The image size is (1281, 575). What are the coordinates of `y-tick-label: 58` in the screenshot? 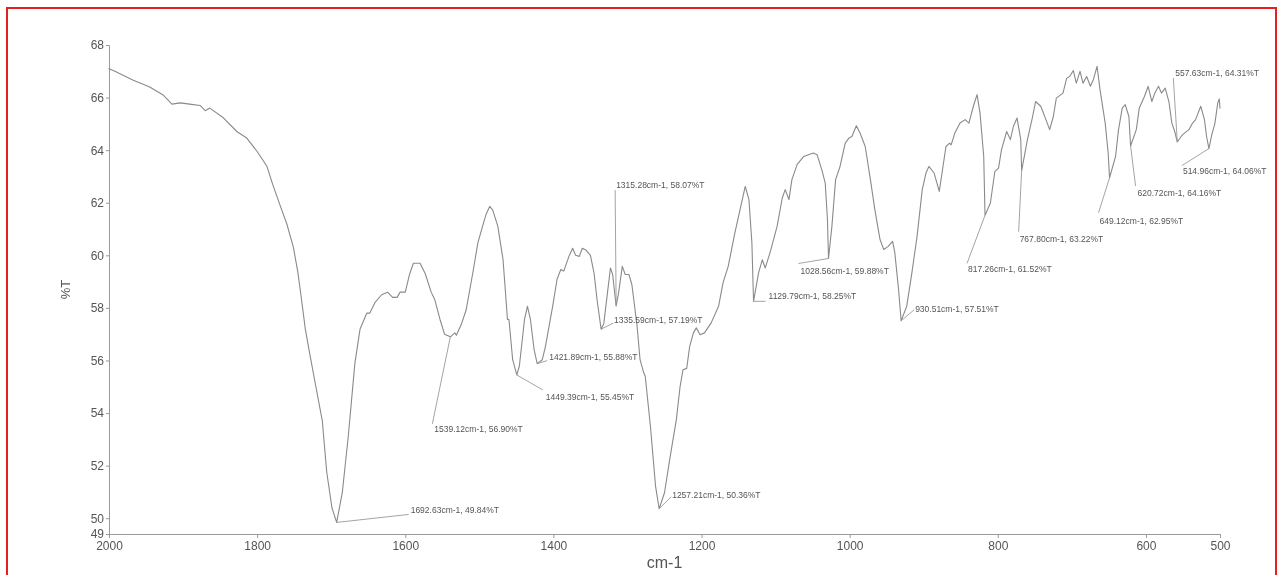 It's located at (97, 308).